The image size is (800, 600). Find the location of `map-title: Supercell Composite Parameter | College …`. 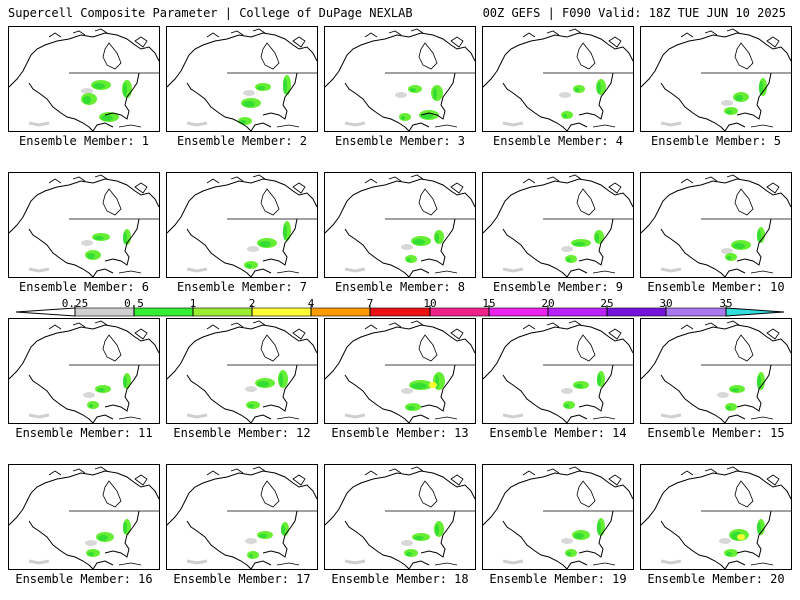

map-title: Supercell Composite Parameter | College … is located at coordinates (210, 13).